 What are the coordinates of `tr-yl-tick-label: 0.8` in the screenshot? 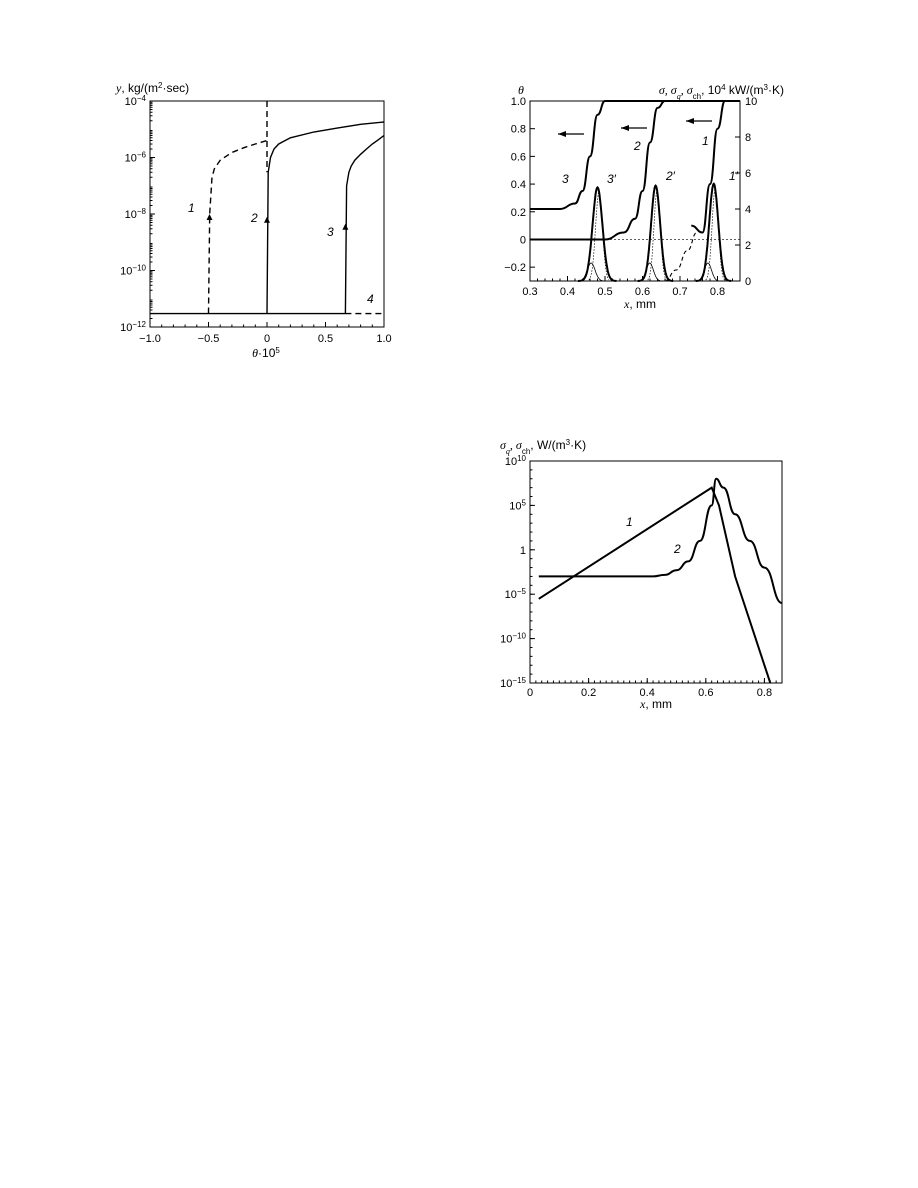 It's located at (518, 130).